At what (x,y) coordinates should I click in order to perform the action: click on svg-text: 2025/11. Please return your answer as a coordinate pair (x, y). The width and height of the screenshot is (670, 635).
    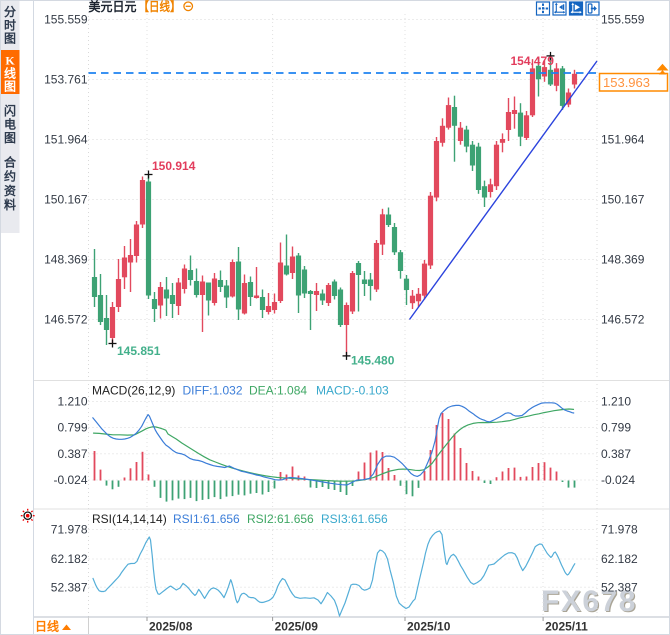
    Looking at the image, I should click on (566, 627).